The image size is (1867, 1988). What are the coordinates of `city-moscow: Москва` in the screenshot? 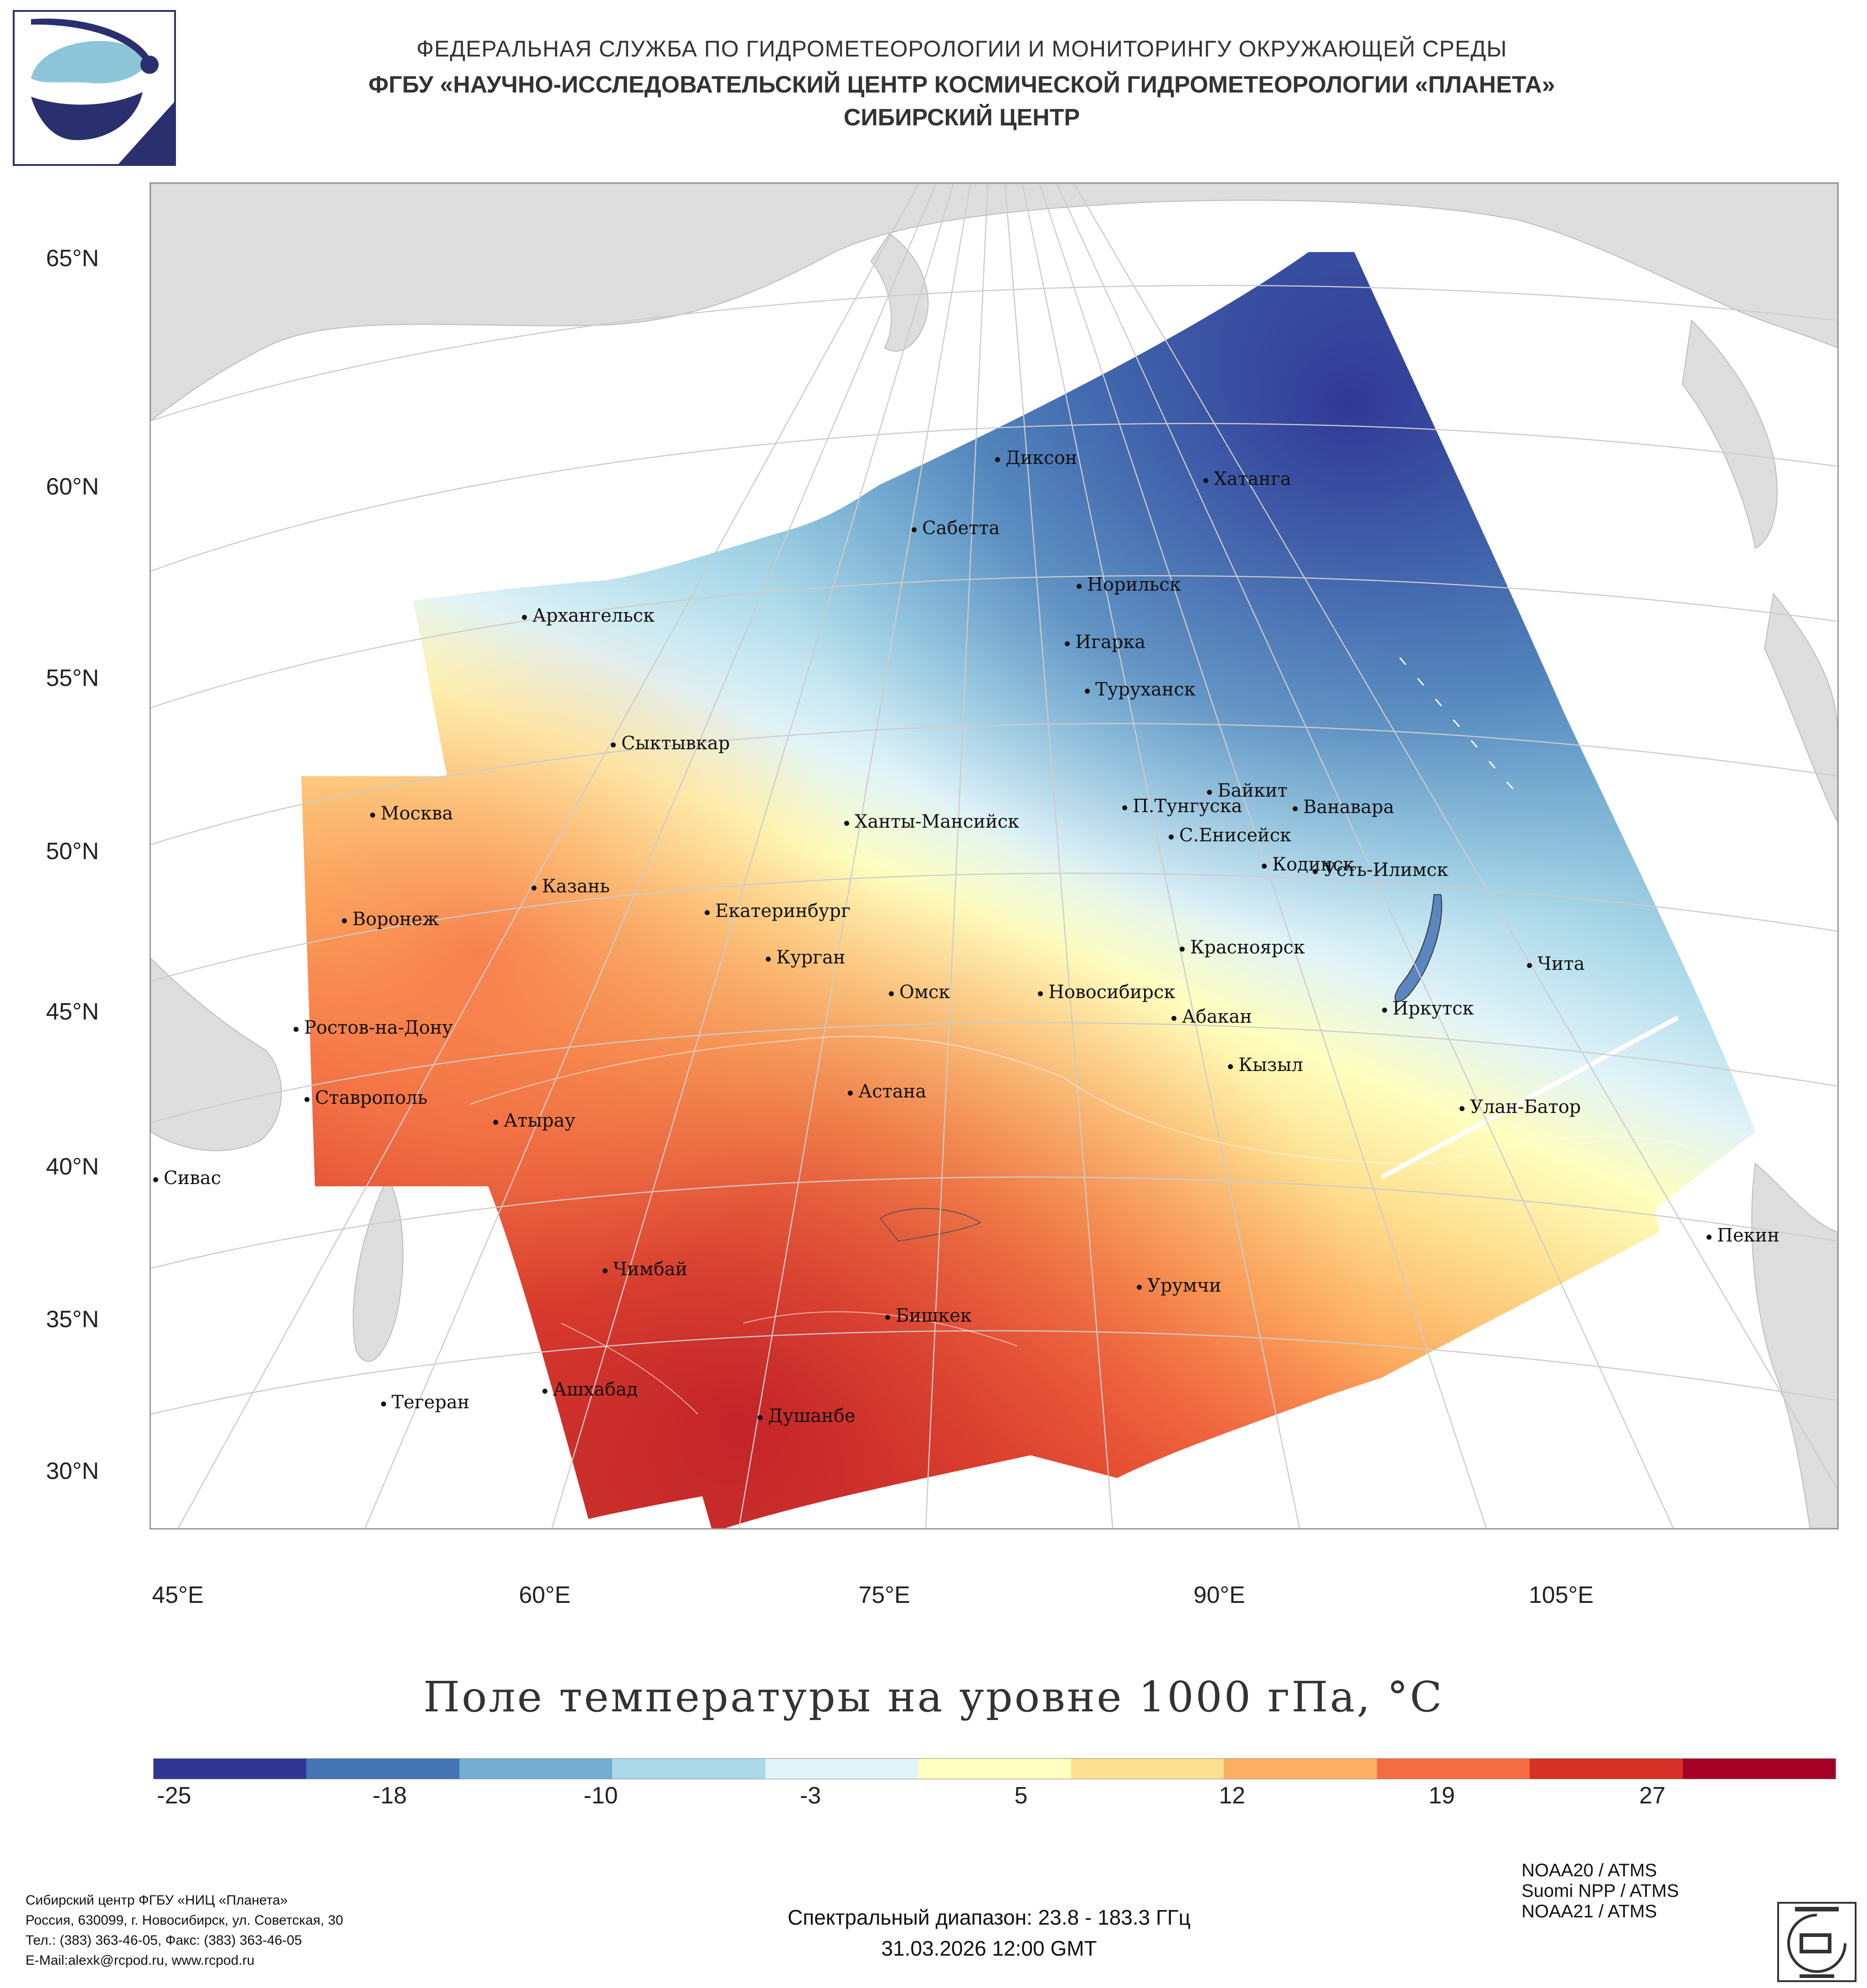 It's located at (411, 813).